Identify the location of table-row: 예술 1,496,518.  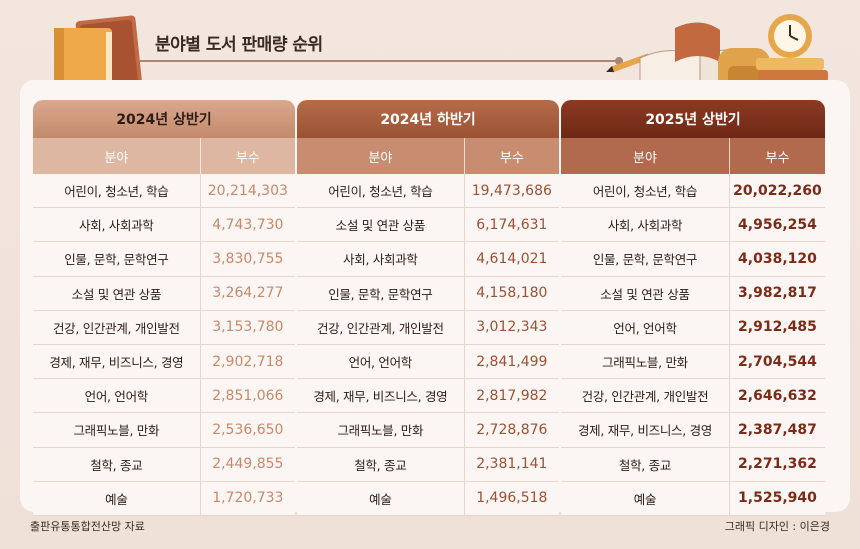
(428, 498).